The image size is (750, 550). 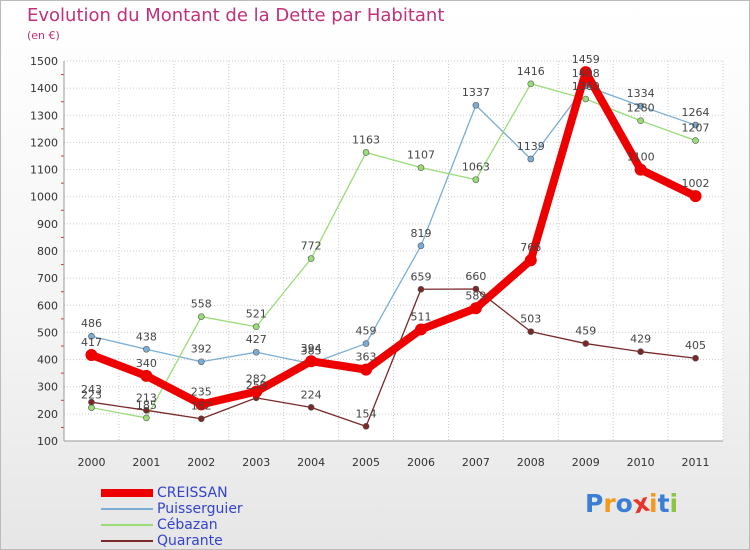 I want to click on proxiti-logo: Proxiti, so click(x=631, y=504).